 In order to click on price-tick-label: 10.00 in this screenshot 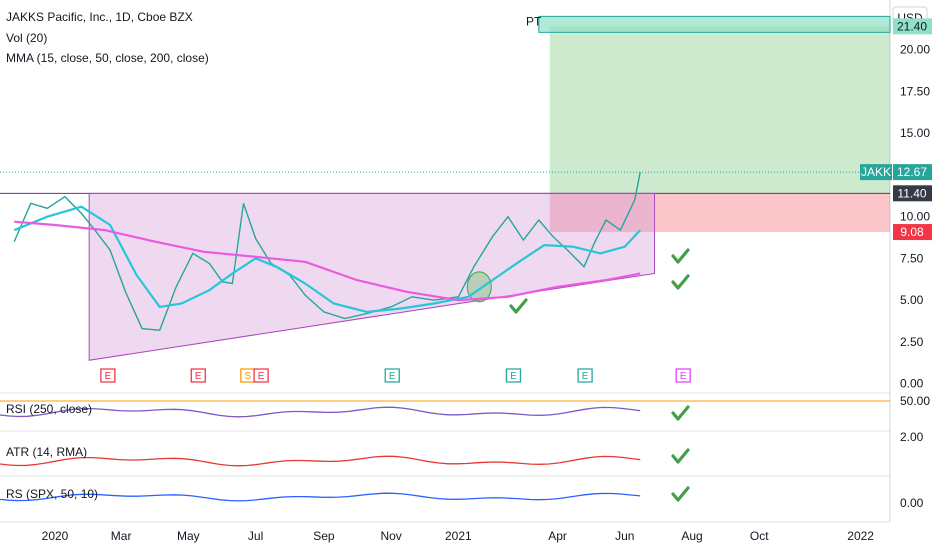, I will do `click(915, 217)`.